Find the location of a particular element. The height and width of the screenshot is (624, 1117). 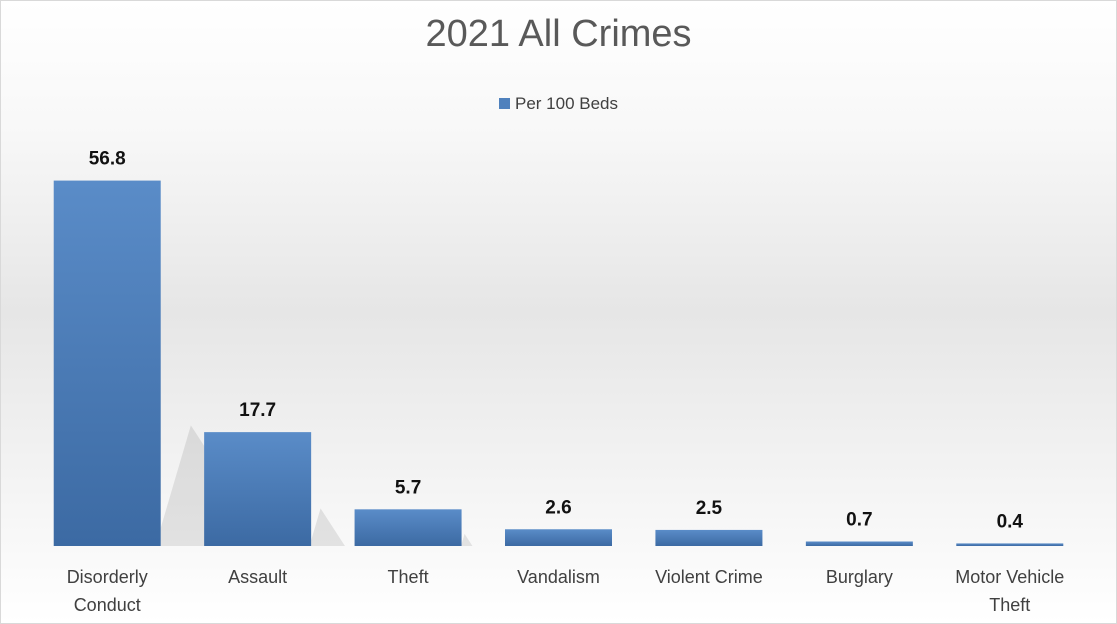

legend: Per 100 Beds is located at coordinates (558, 104).